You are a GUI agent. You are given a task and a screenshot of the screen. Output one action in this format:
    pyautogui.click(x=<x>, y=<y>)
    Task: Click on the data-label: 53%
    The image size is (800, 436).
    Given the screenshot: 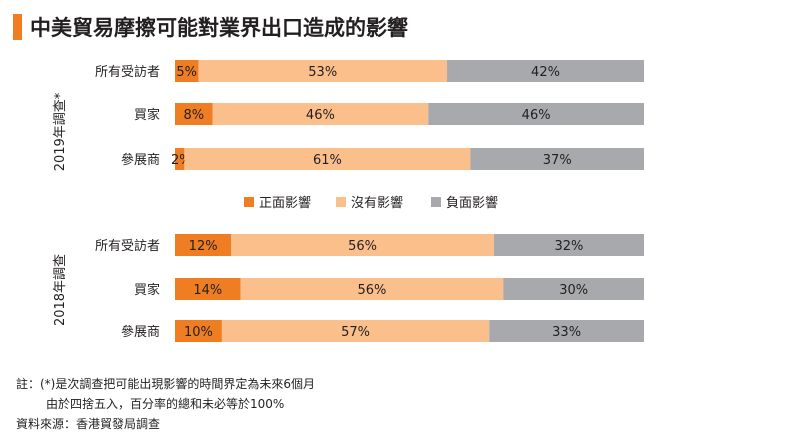 What is the action you would take?
    pyautogui.click(x=322, y=72)
    